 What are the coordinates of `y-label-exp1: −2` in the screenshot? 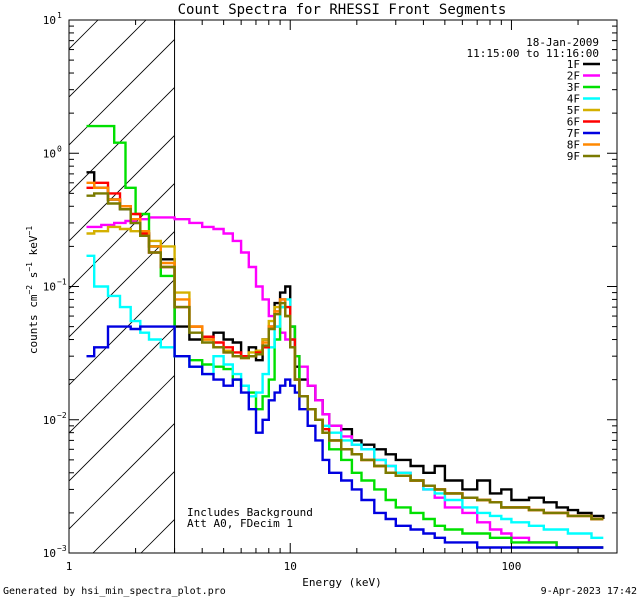 It's located at (29, 290).